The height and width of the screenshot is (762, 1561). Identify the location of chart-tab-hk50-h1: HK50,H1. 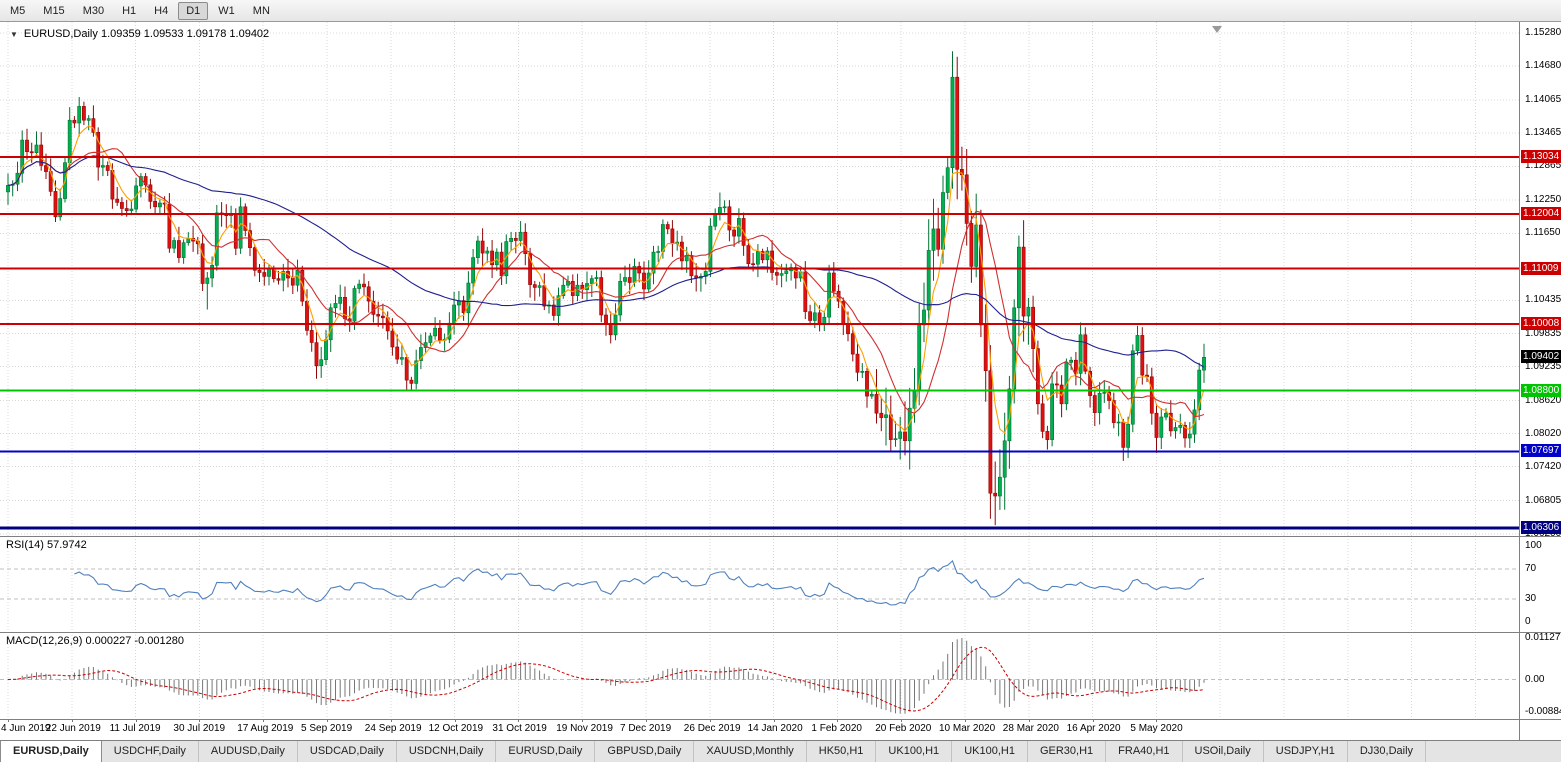
(841, 751).